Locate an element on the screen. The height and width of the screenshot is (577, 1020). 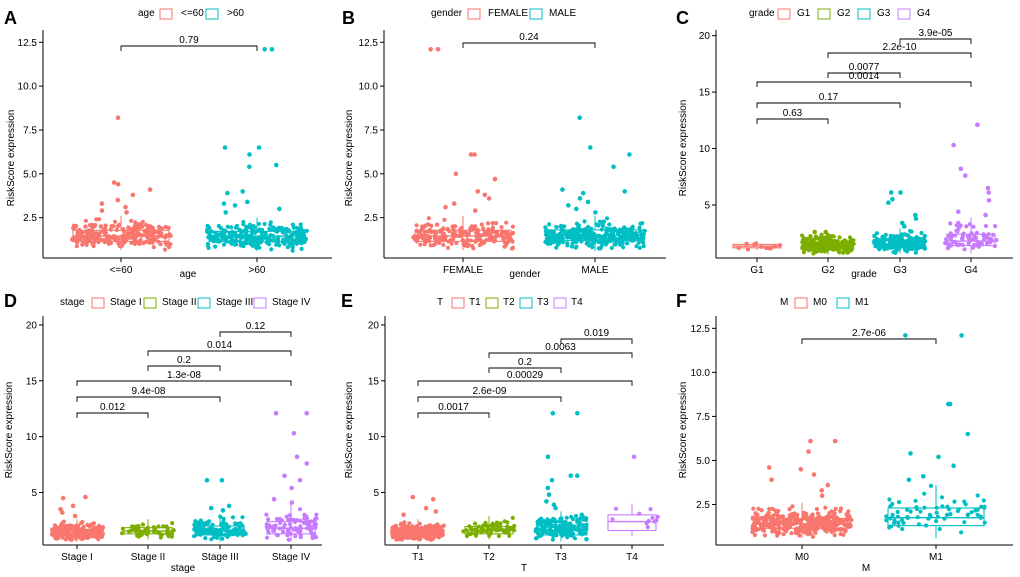
p-value-label: 0.2 is located at coordinates (184, 360).